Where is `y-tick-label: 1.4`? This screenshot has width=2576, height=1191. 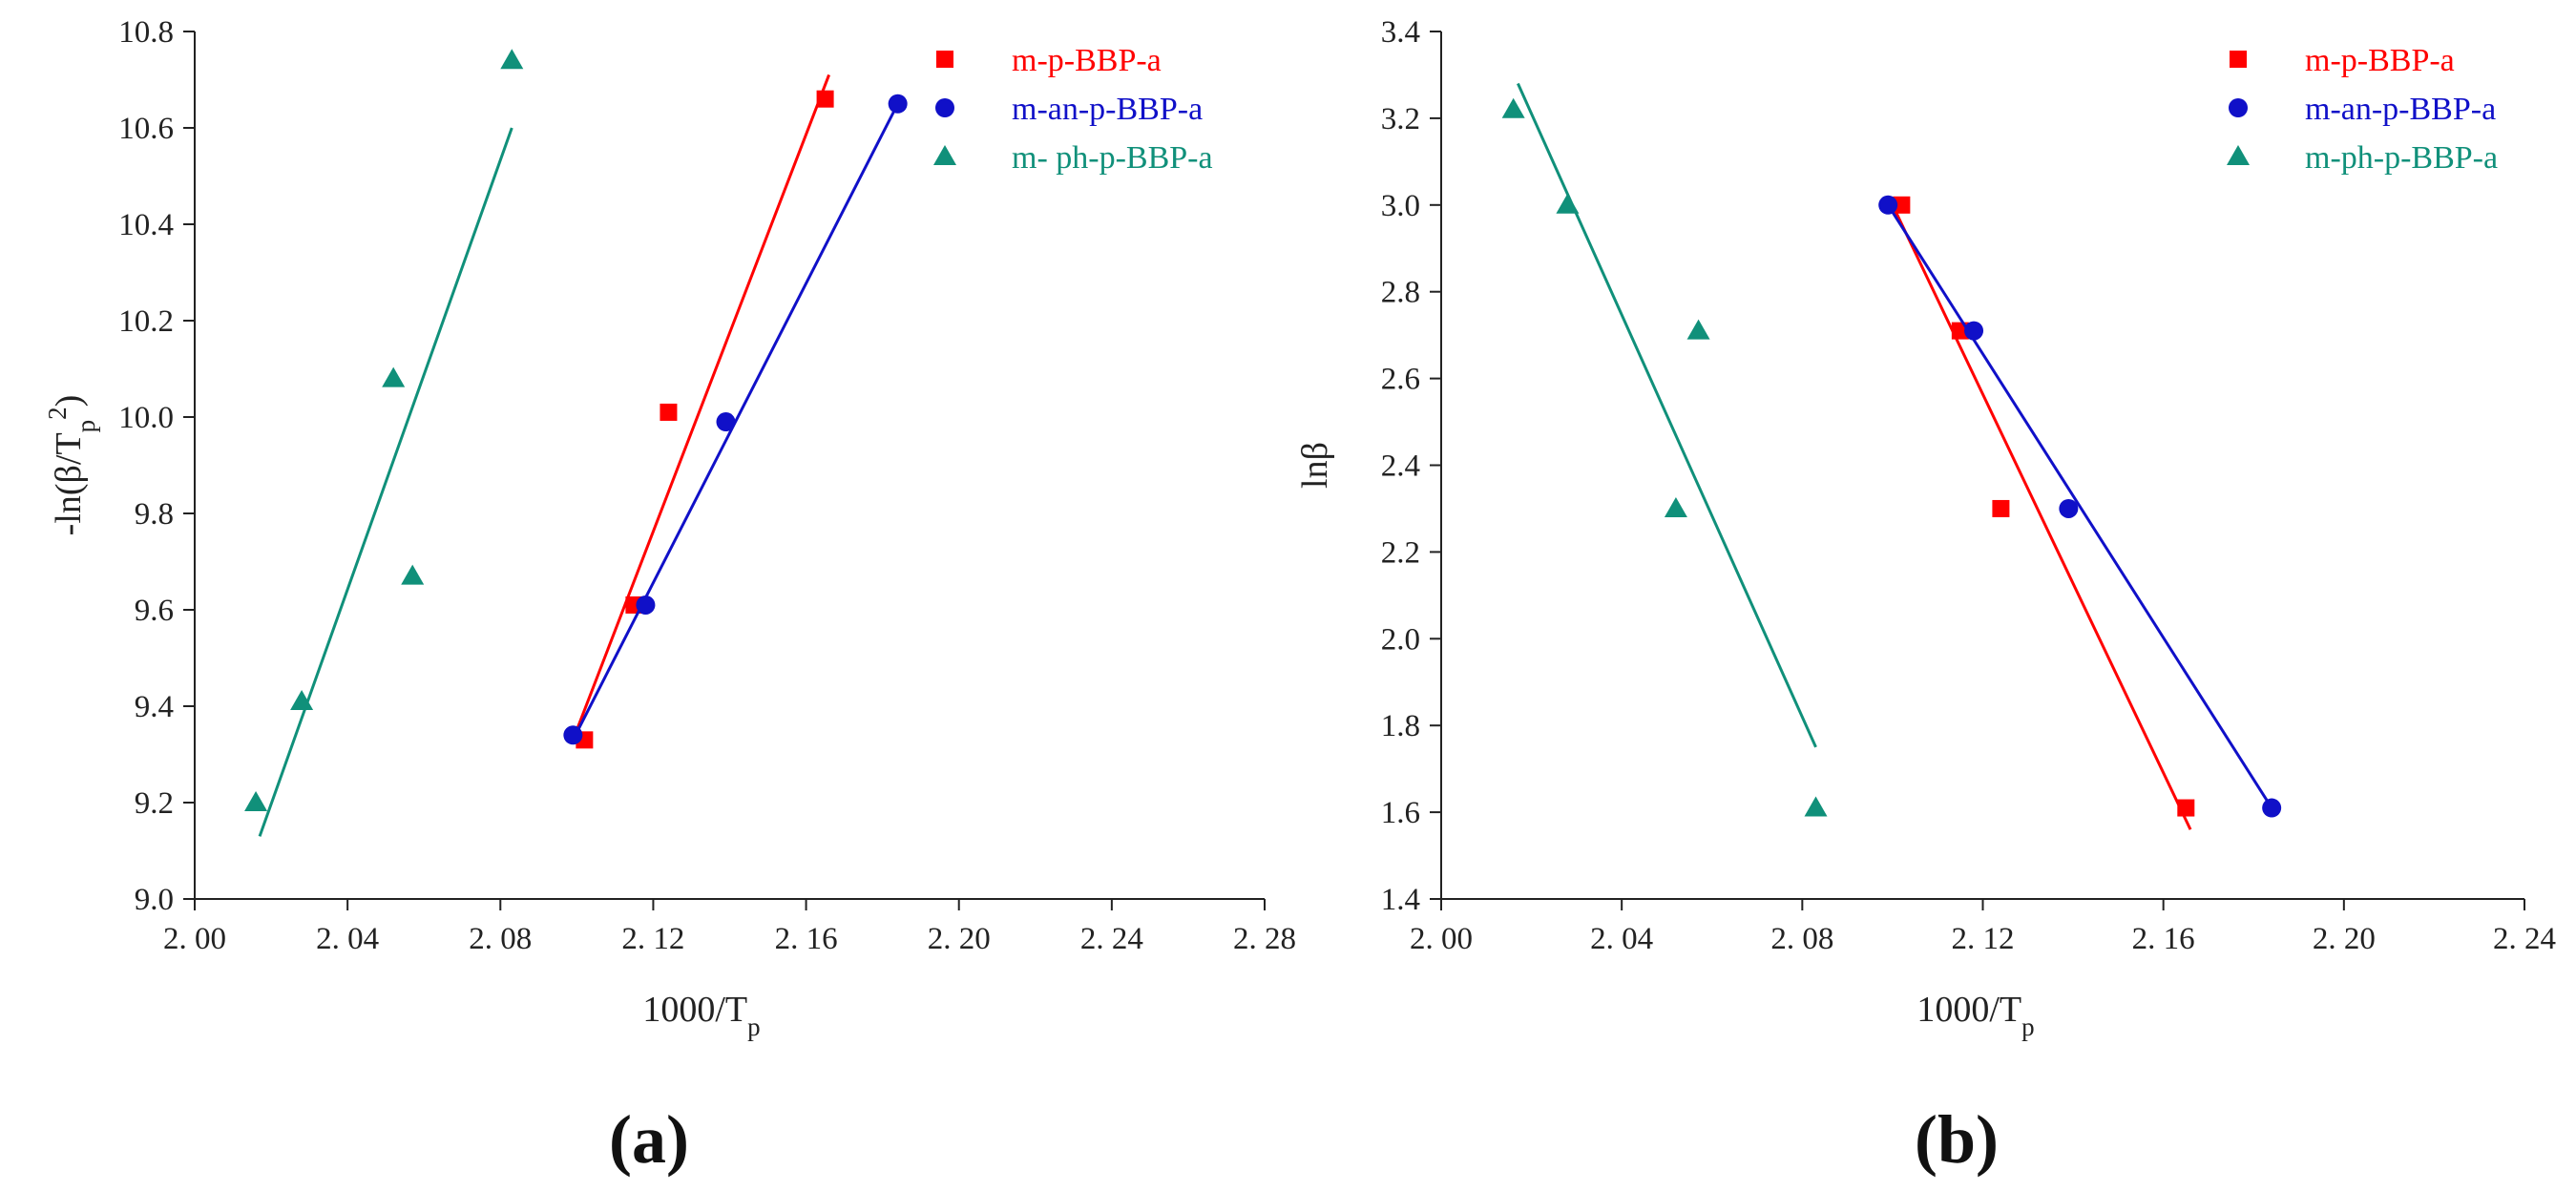
y-tick-label: 1.4 is located at coordinates (1400, 900).